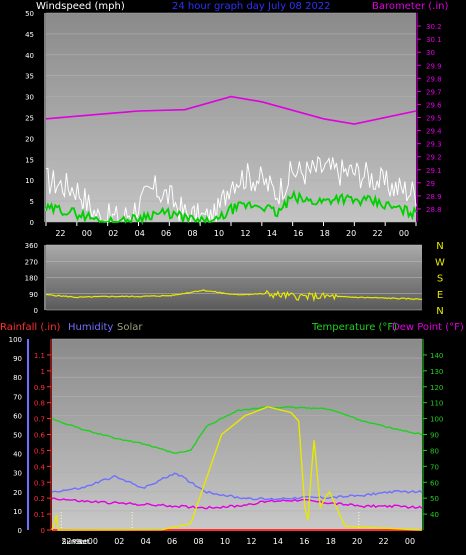  What do you see at coordinates (440, 295) in the screenshot?
I see `compass-label: E` at bounding box center [440, 295].